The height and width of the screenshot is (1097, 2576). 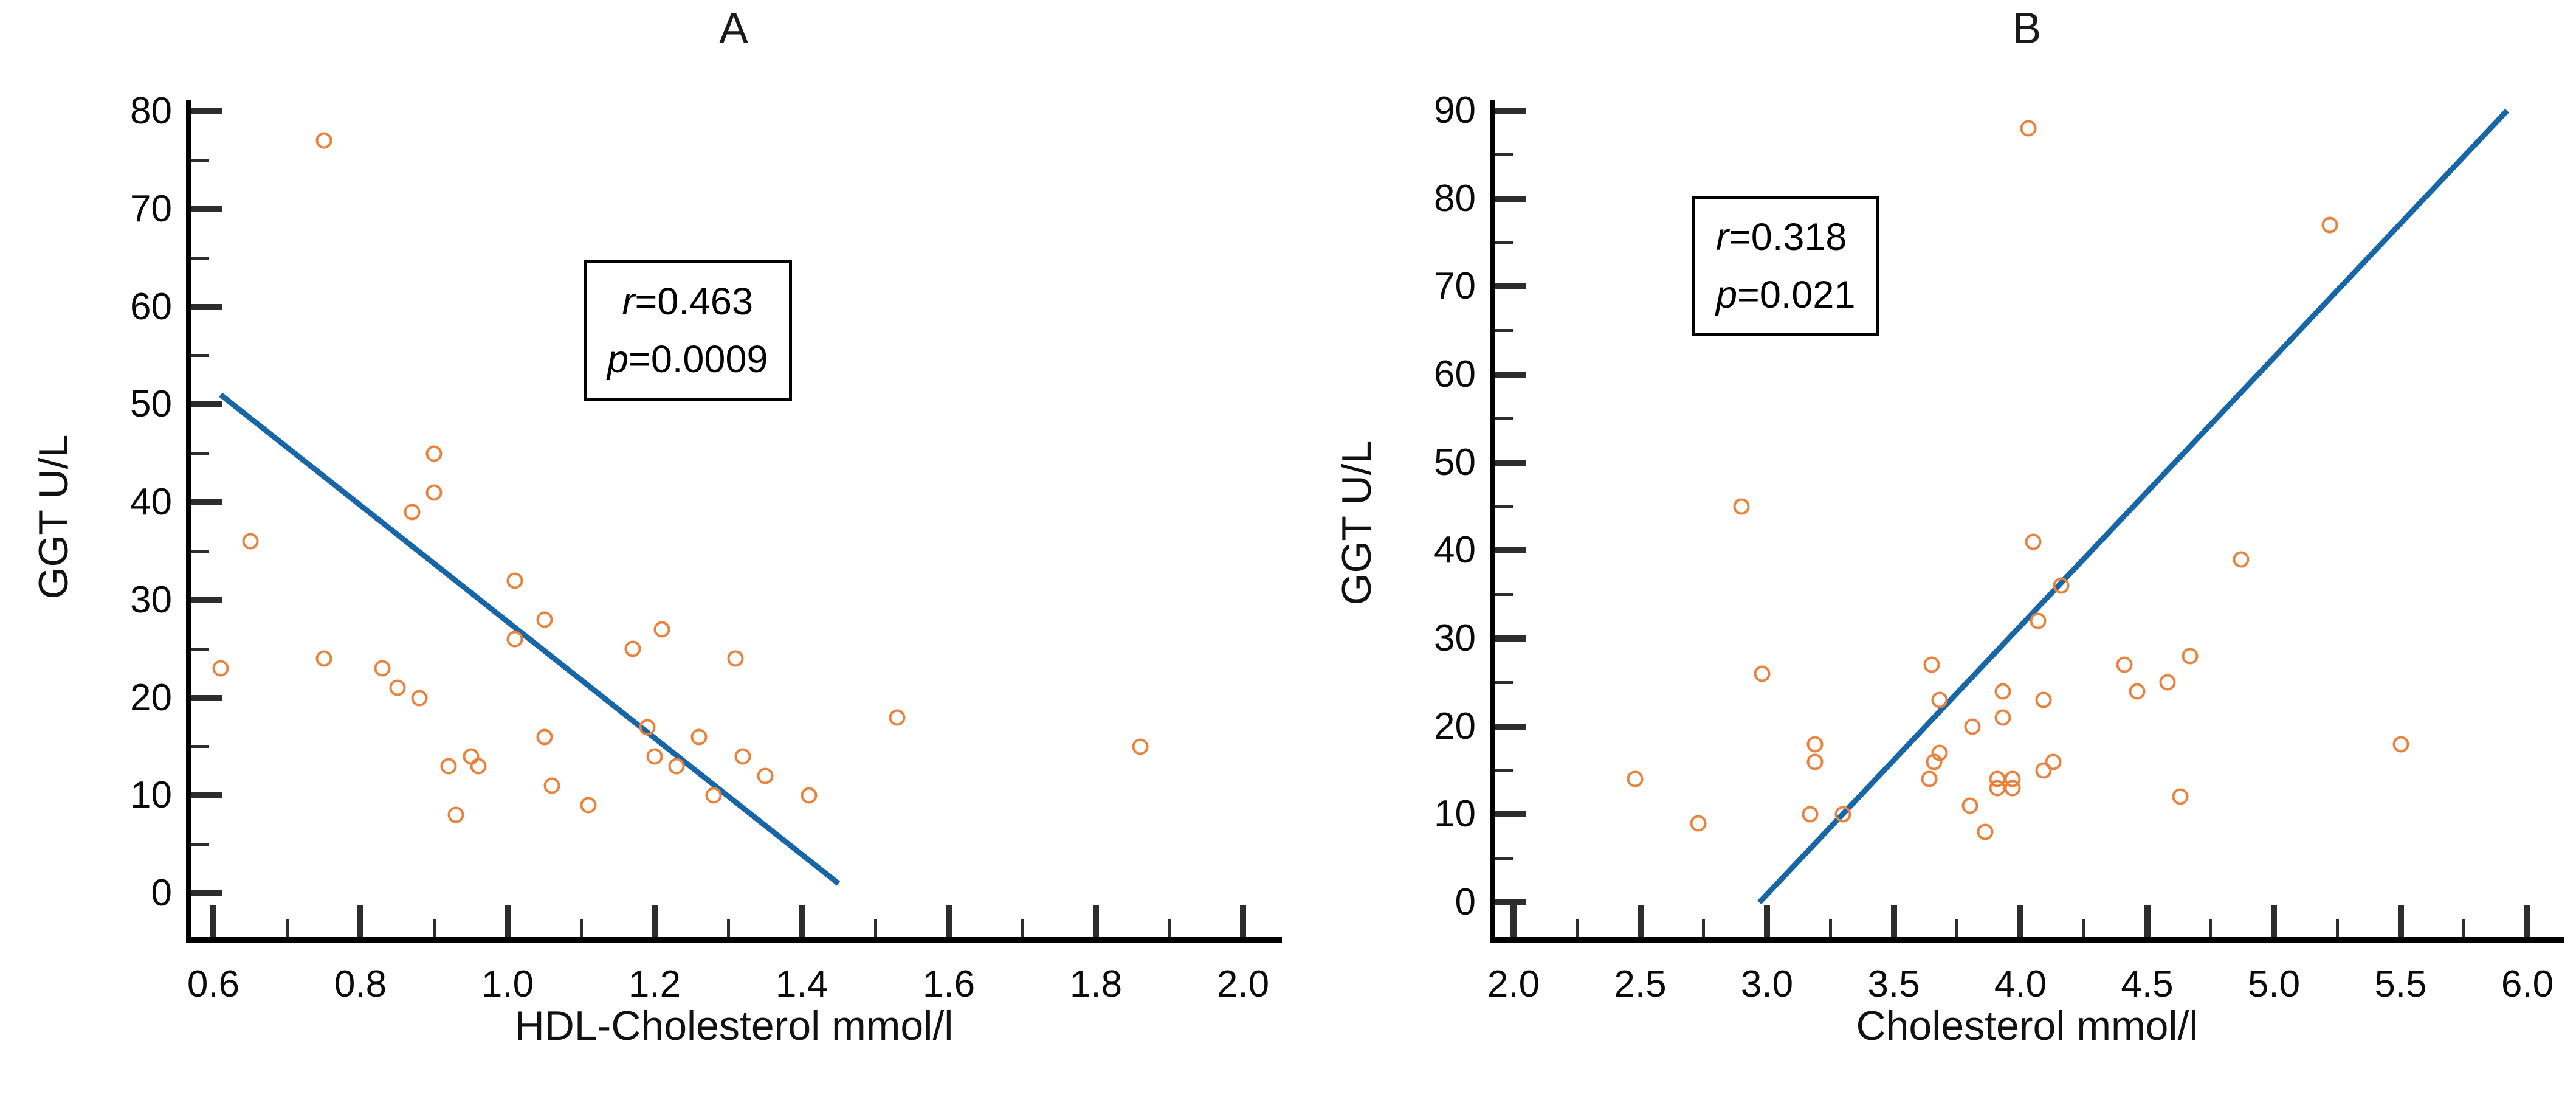 What do you see at coordinates (2027, 28) in the screenshot?
I see `chart-b-title: B` at bounding box center [2027, 28].